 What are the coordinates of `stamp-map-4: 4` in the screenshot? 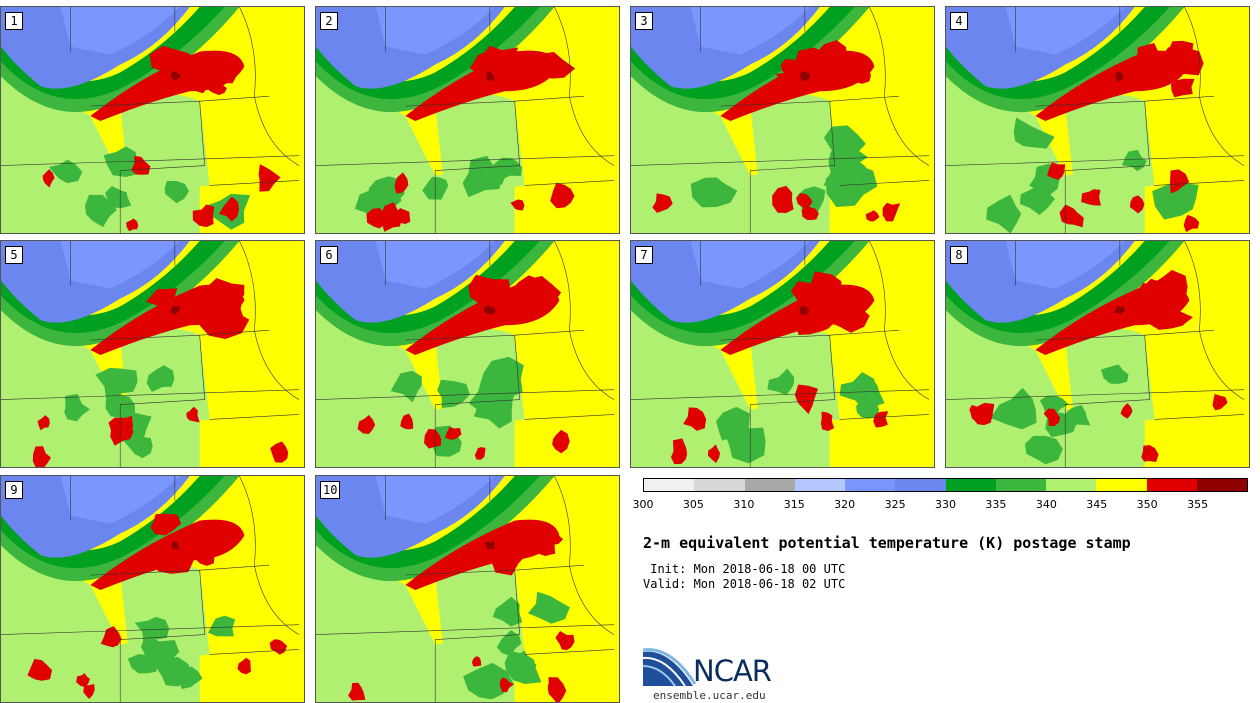 It's located at (1097, 120).